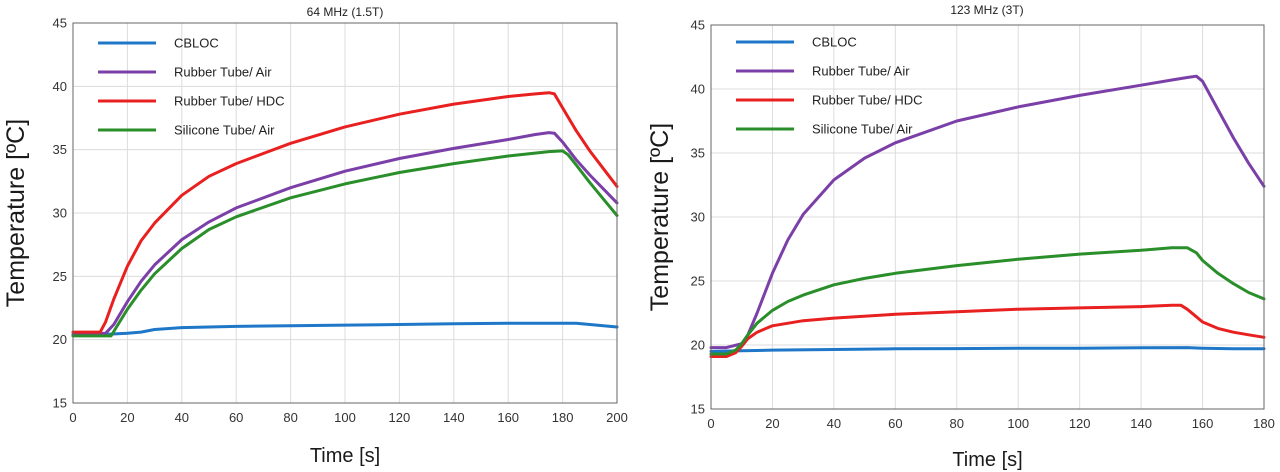 This screenshot has width=1280, height=472. I want to click on chart-title: 123 MHz (3T), so click(986, 10).